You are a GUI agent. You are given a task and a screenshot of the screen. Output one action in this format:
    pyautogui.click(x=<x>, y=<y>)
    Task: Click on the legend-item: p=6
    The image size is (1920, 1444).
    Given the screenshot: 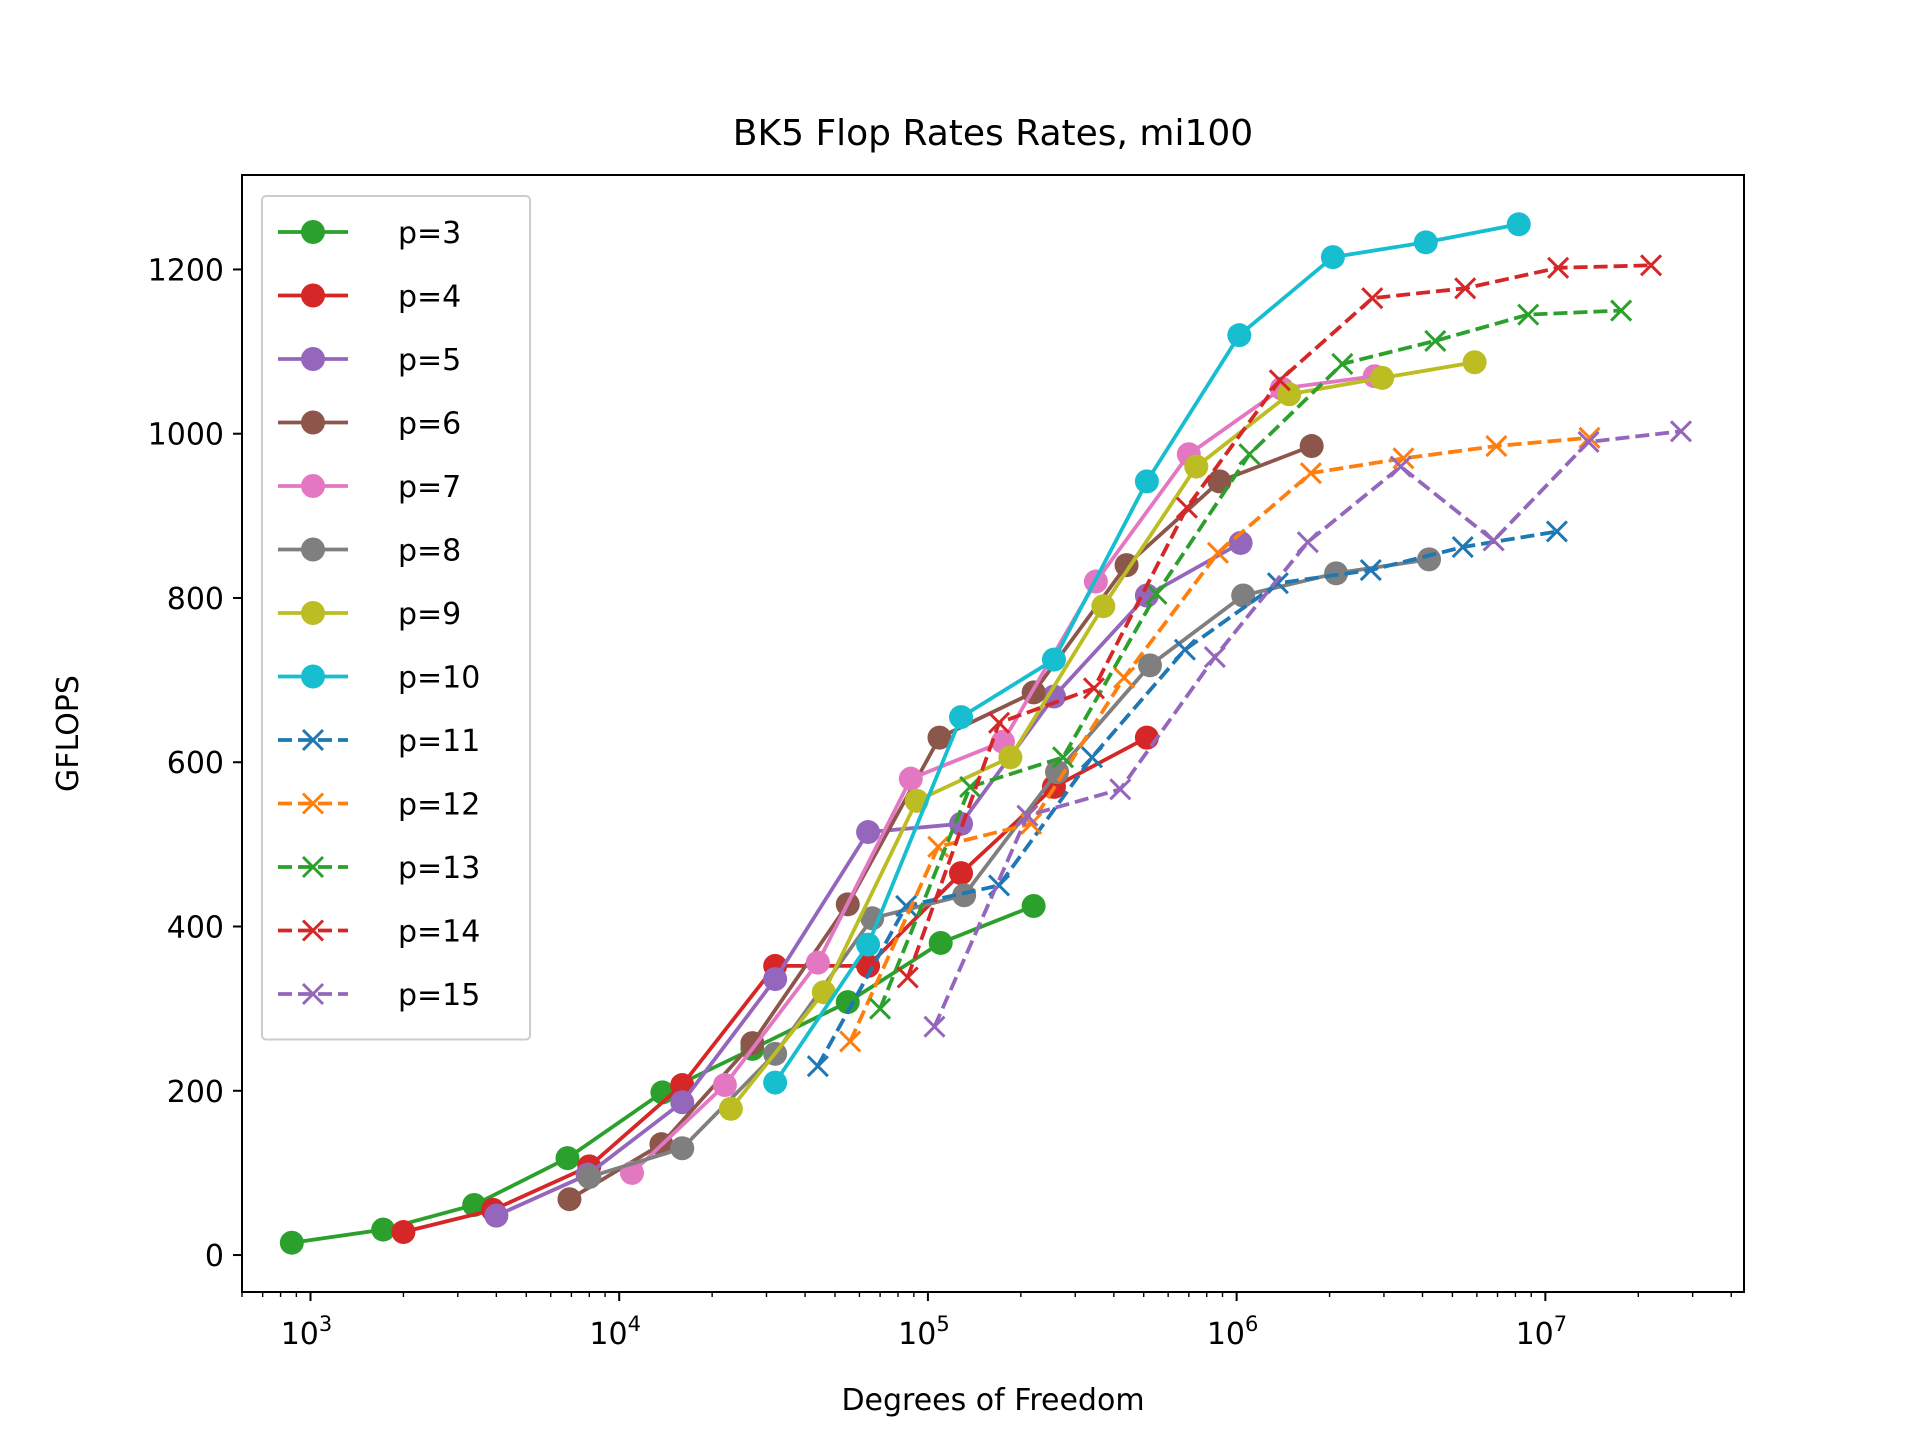 What is the action you would take?
    pyautogui.click(x=369, y=424)
    